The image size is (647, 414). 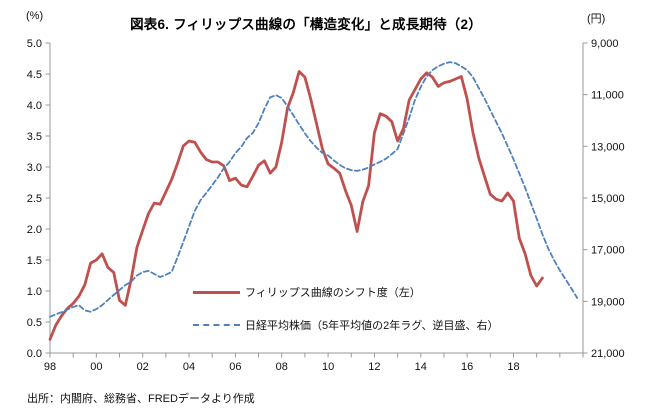 I want to click on svg-text: 13,000, so click(x=608, y=147).